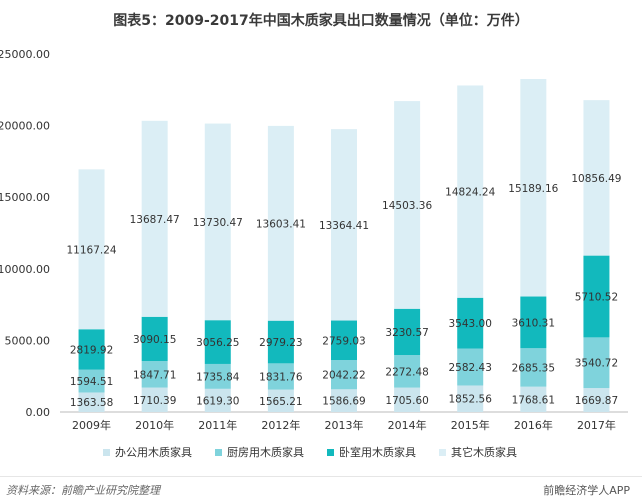  I want to click on x-tick-label: 2015年, so click(470, 425).